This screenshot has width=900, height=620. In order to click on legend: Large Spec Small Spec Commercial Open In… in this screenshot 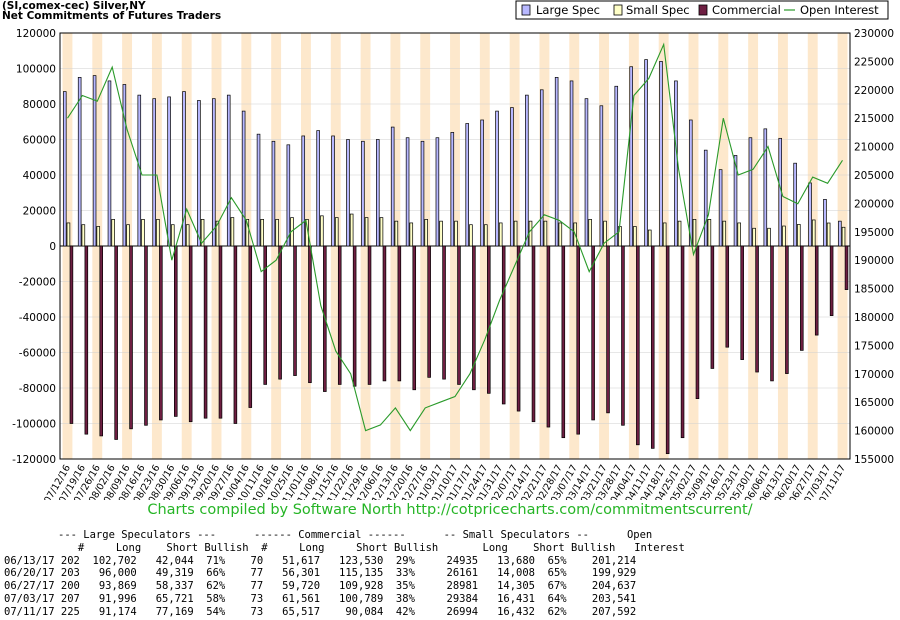, I will do `click(702, 10)`.